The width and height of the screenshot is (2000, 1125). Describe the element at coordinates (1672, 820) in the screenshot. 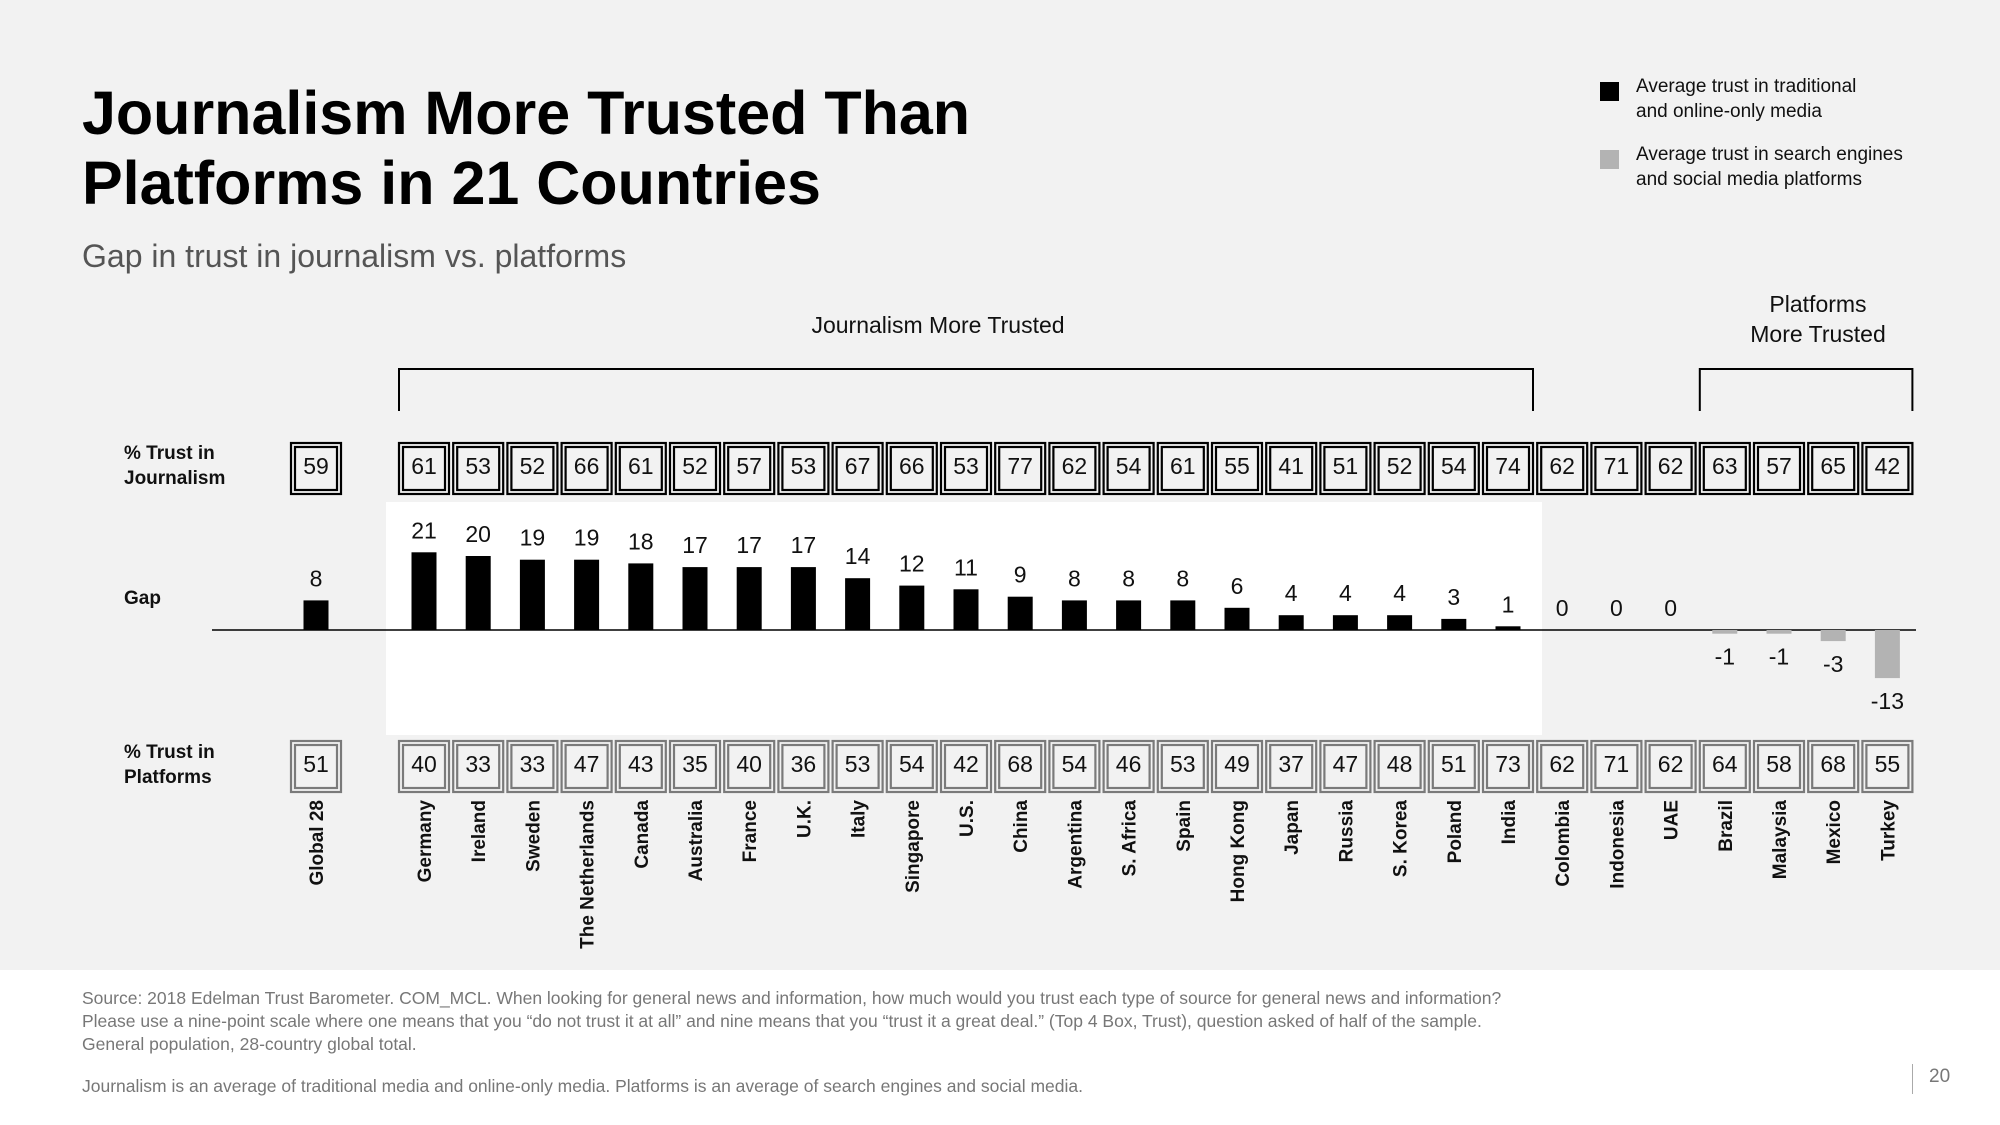

I see `category-label: UAE` at that location.